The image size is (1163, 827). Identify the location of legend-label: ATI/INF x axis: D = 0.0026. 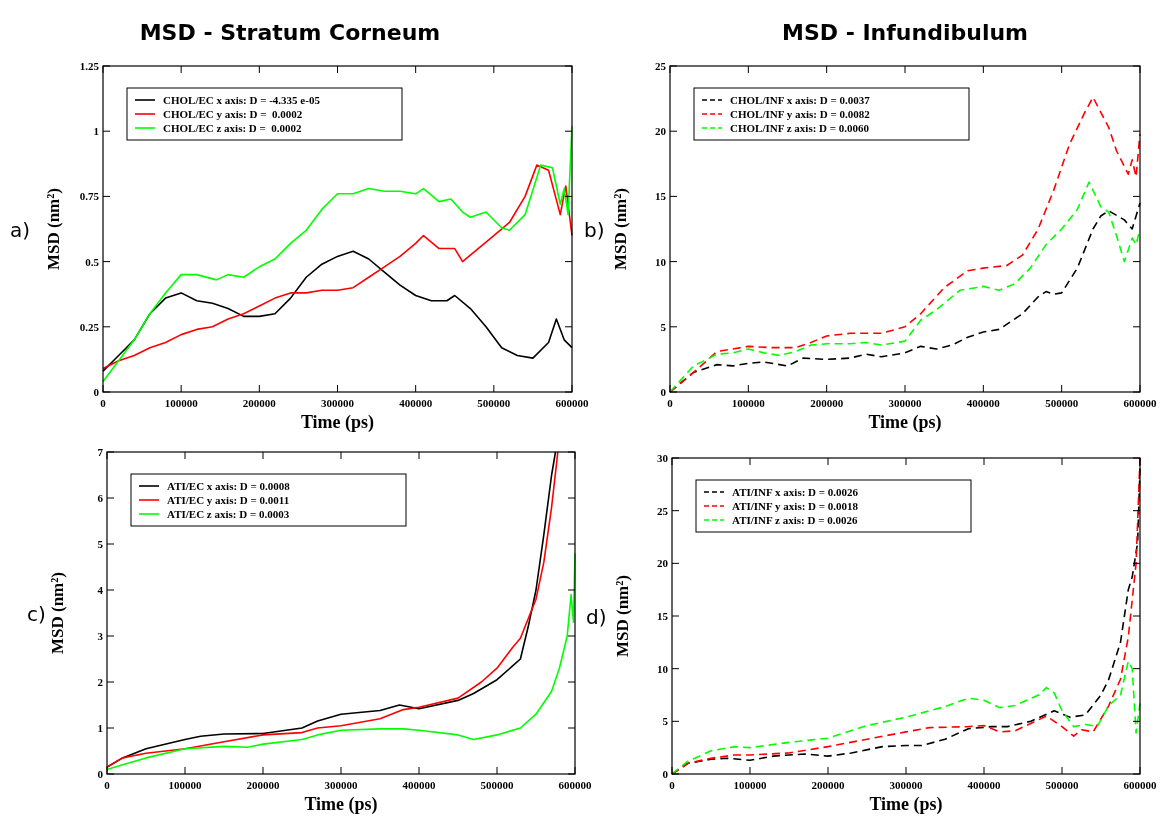
(795, 492).